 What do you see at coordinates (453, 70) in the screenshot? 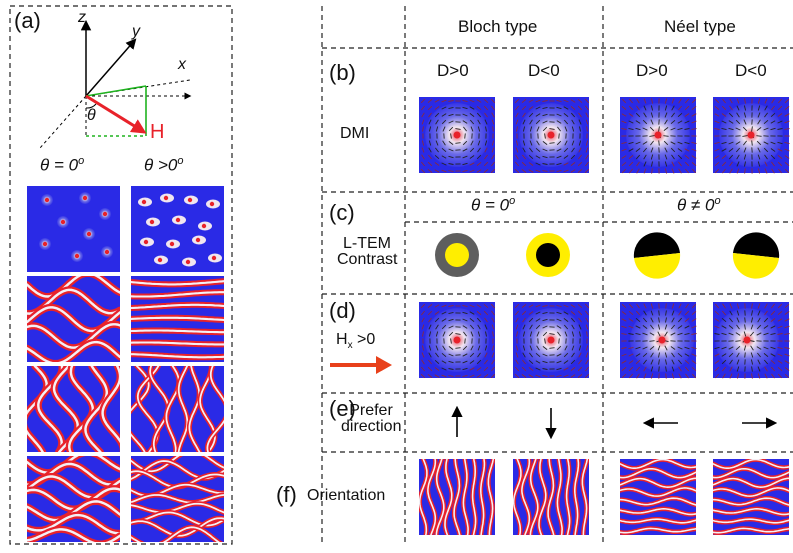
I see `bloch-dpos: D>0` at bounding box center [453, 70].